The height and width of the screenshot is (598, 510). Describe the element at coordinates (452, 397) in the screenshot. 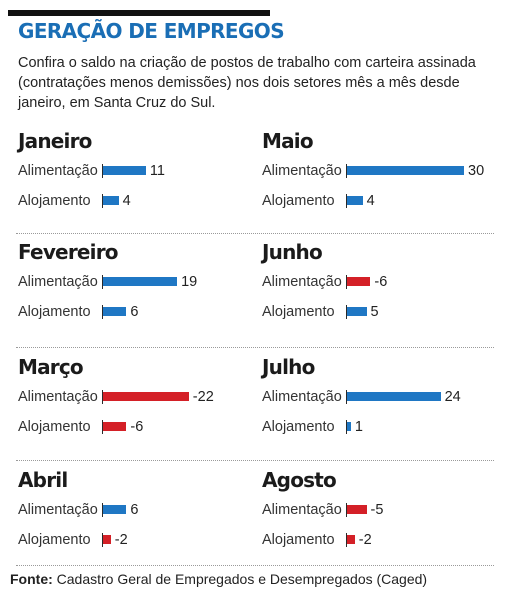

I see `data-label: 24` at that location.